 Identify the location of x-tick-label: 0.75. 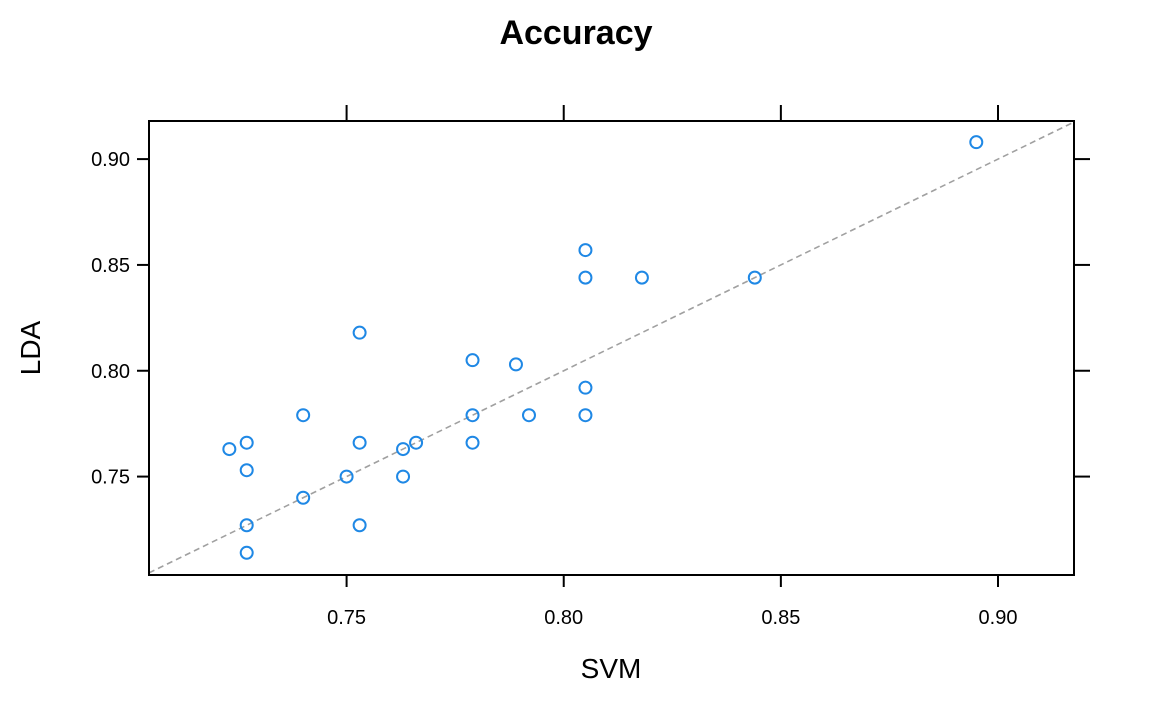
(346, 618).